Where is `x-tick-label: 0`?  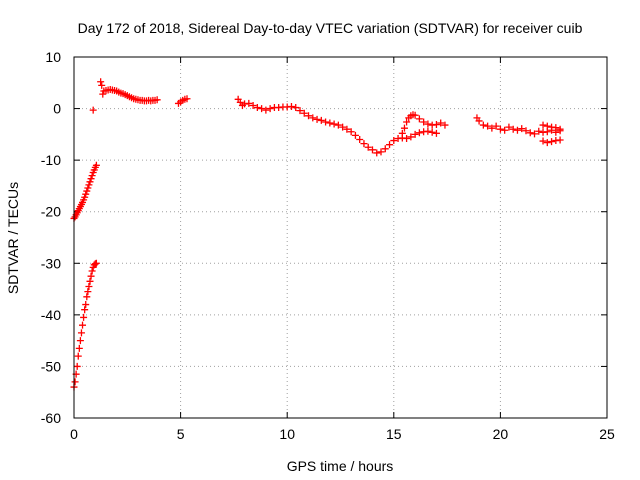
x-tick-label: 0 is located at coordinates (74, 434).